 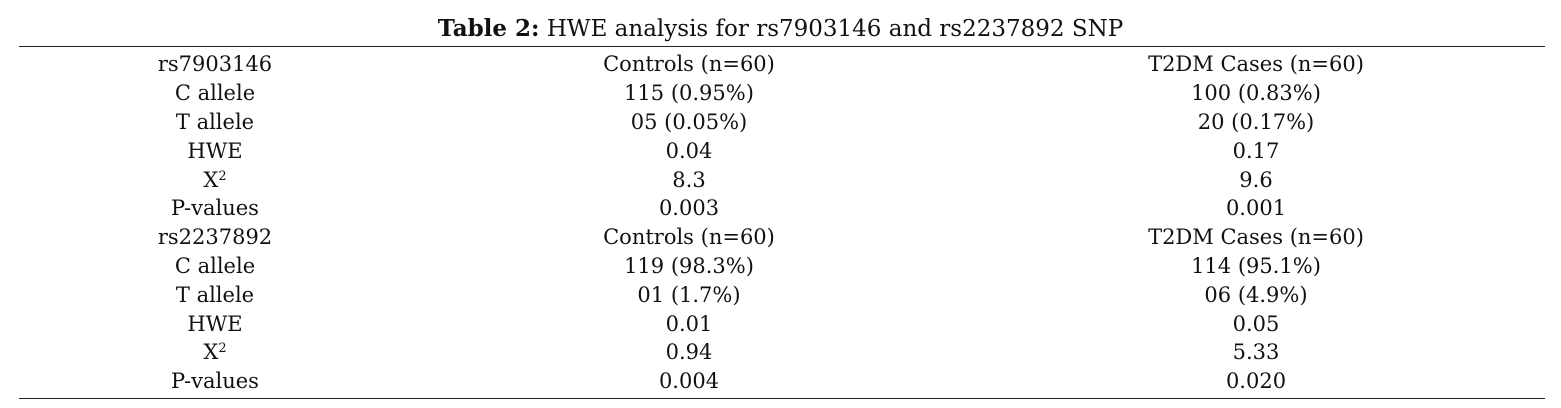 What do you see at coordinates (782, 179) in the screenshot?
I see `table-row: X2 8.3 9.6` at bounding box center [782, 179].